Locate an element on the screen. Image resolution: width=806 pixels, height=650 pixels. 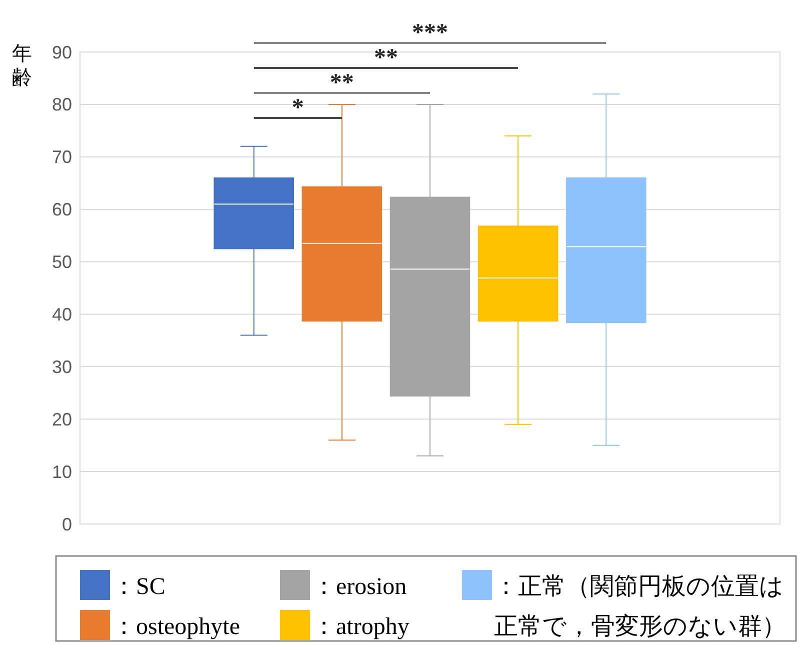
y-tick-label: 10 is located at coordinates (62, 472).